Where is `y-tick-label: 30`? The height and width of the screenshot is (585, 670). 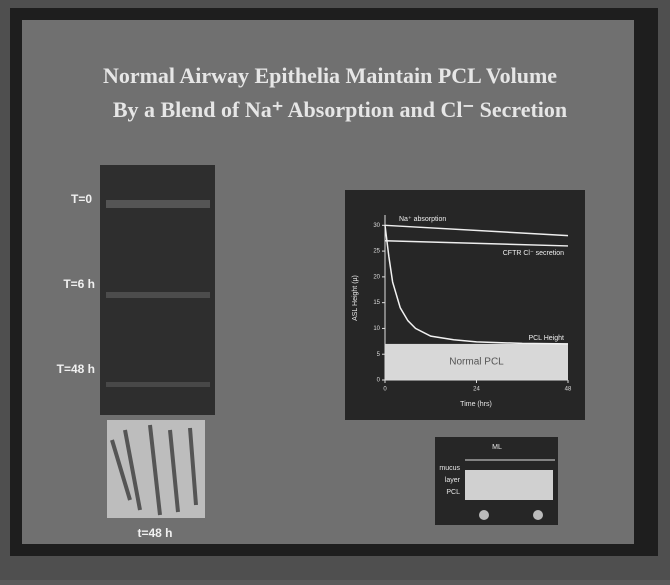
y-tick-label: 30 is located at coordinates (376, 226).